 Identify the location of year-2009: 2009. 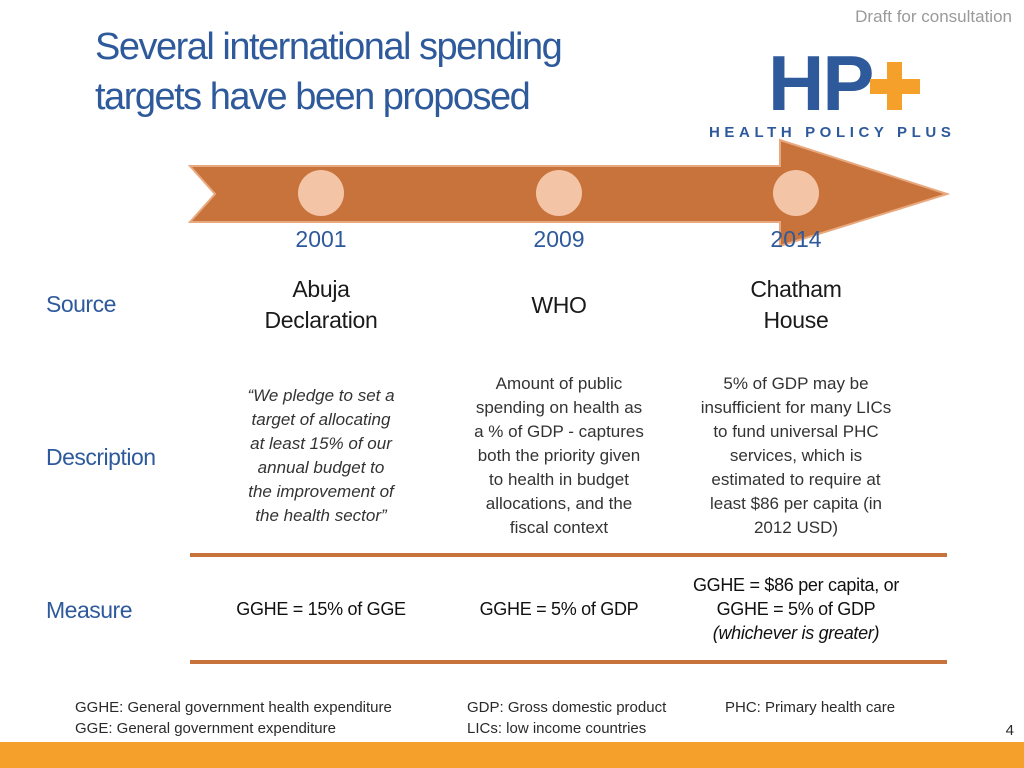
(559, 239).